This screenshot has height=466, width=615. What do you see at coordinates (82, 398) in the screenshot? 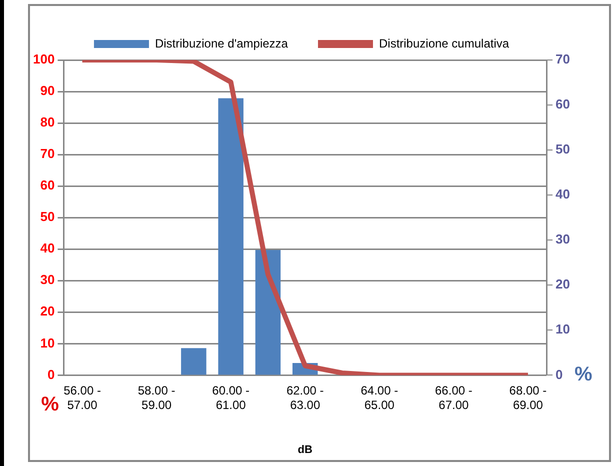
I see `x-tick-label: 56.00 - 57.00` at bounding box center [82, 398].